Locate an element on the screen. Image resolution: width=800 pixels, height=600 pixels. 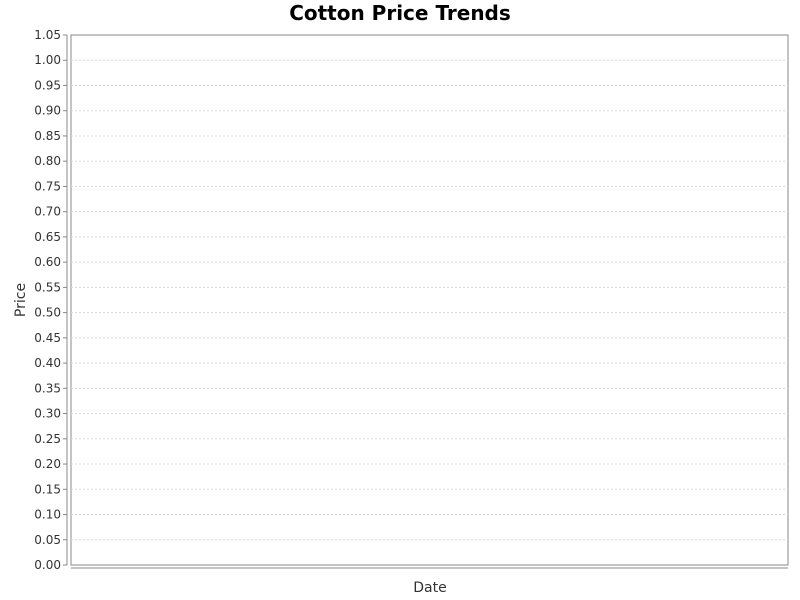
y-tick-label: 0.40 is located at coordinates (47, 363).